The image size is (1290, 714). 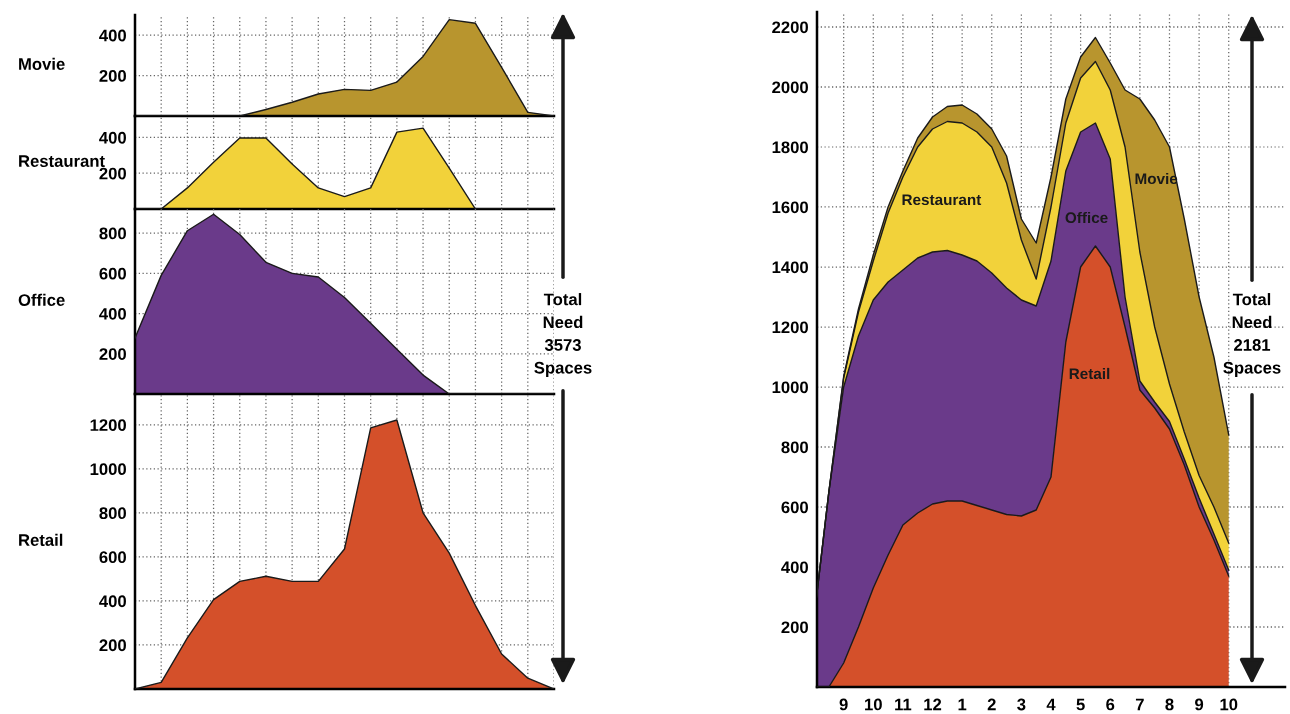 I want to click on y-tick-label: 2000, so click(x=790, y=87).